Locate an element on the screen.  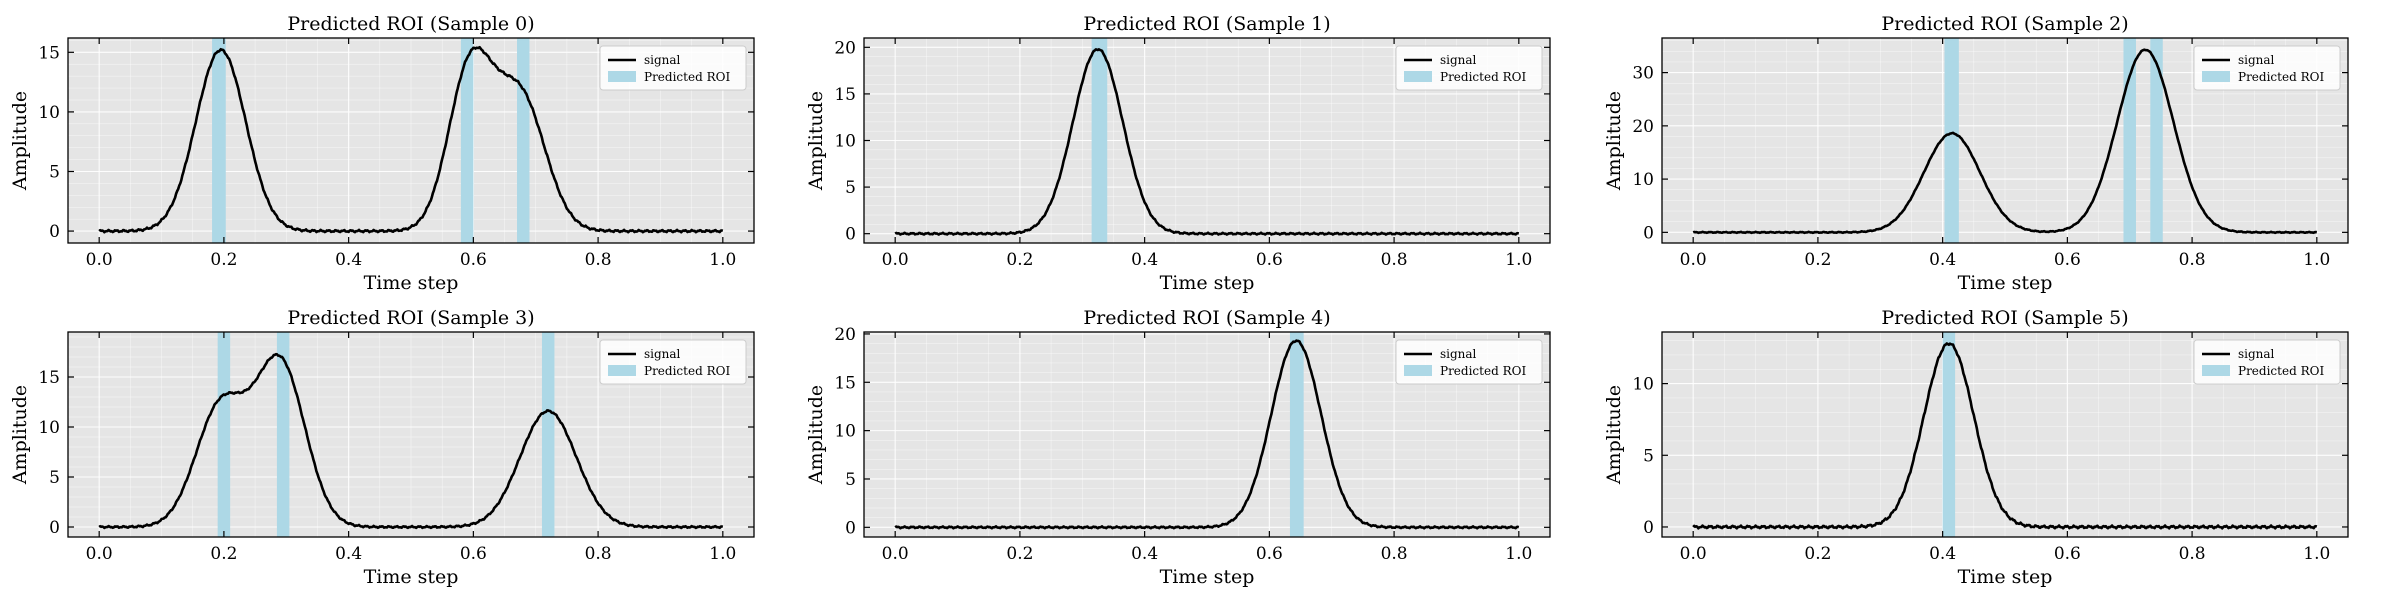
subplot-title: Predicted ROI (Sample 5) is located at coordinates (2004, 318).